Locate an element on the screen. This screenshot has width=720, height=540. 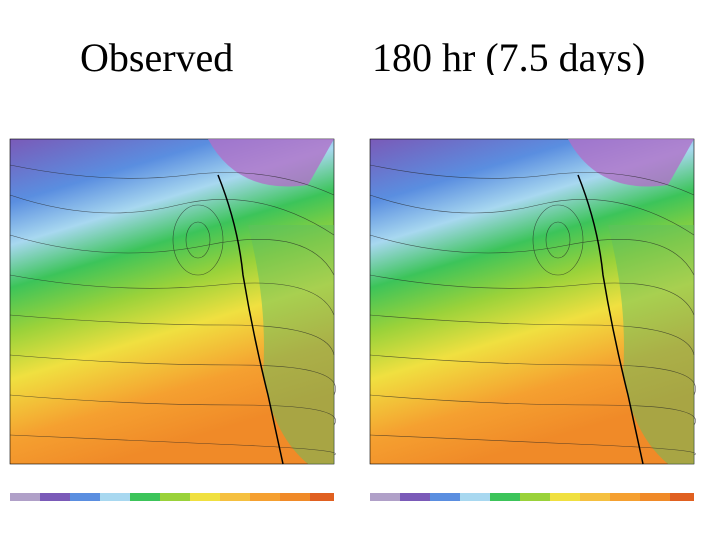
panel-title: 180 hr (7.5 days) is located at coordinates (509, 57).